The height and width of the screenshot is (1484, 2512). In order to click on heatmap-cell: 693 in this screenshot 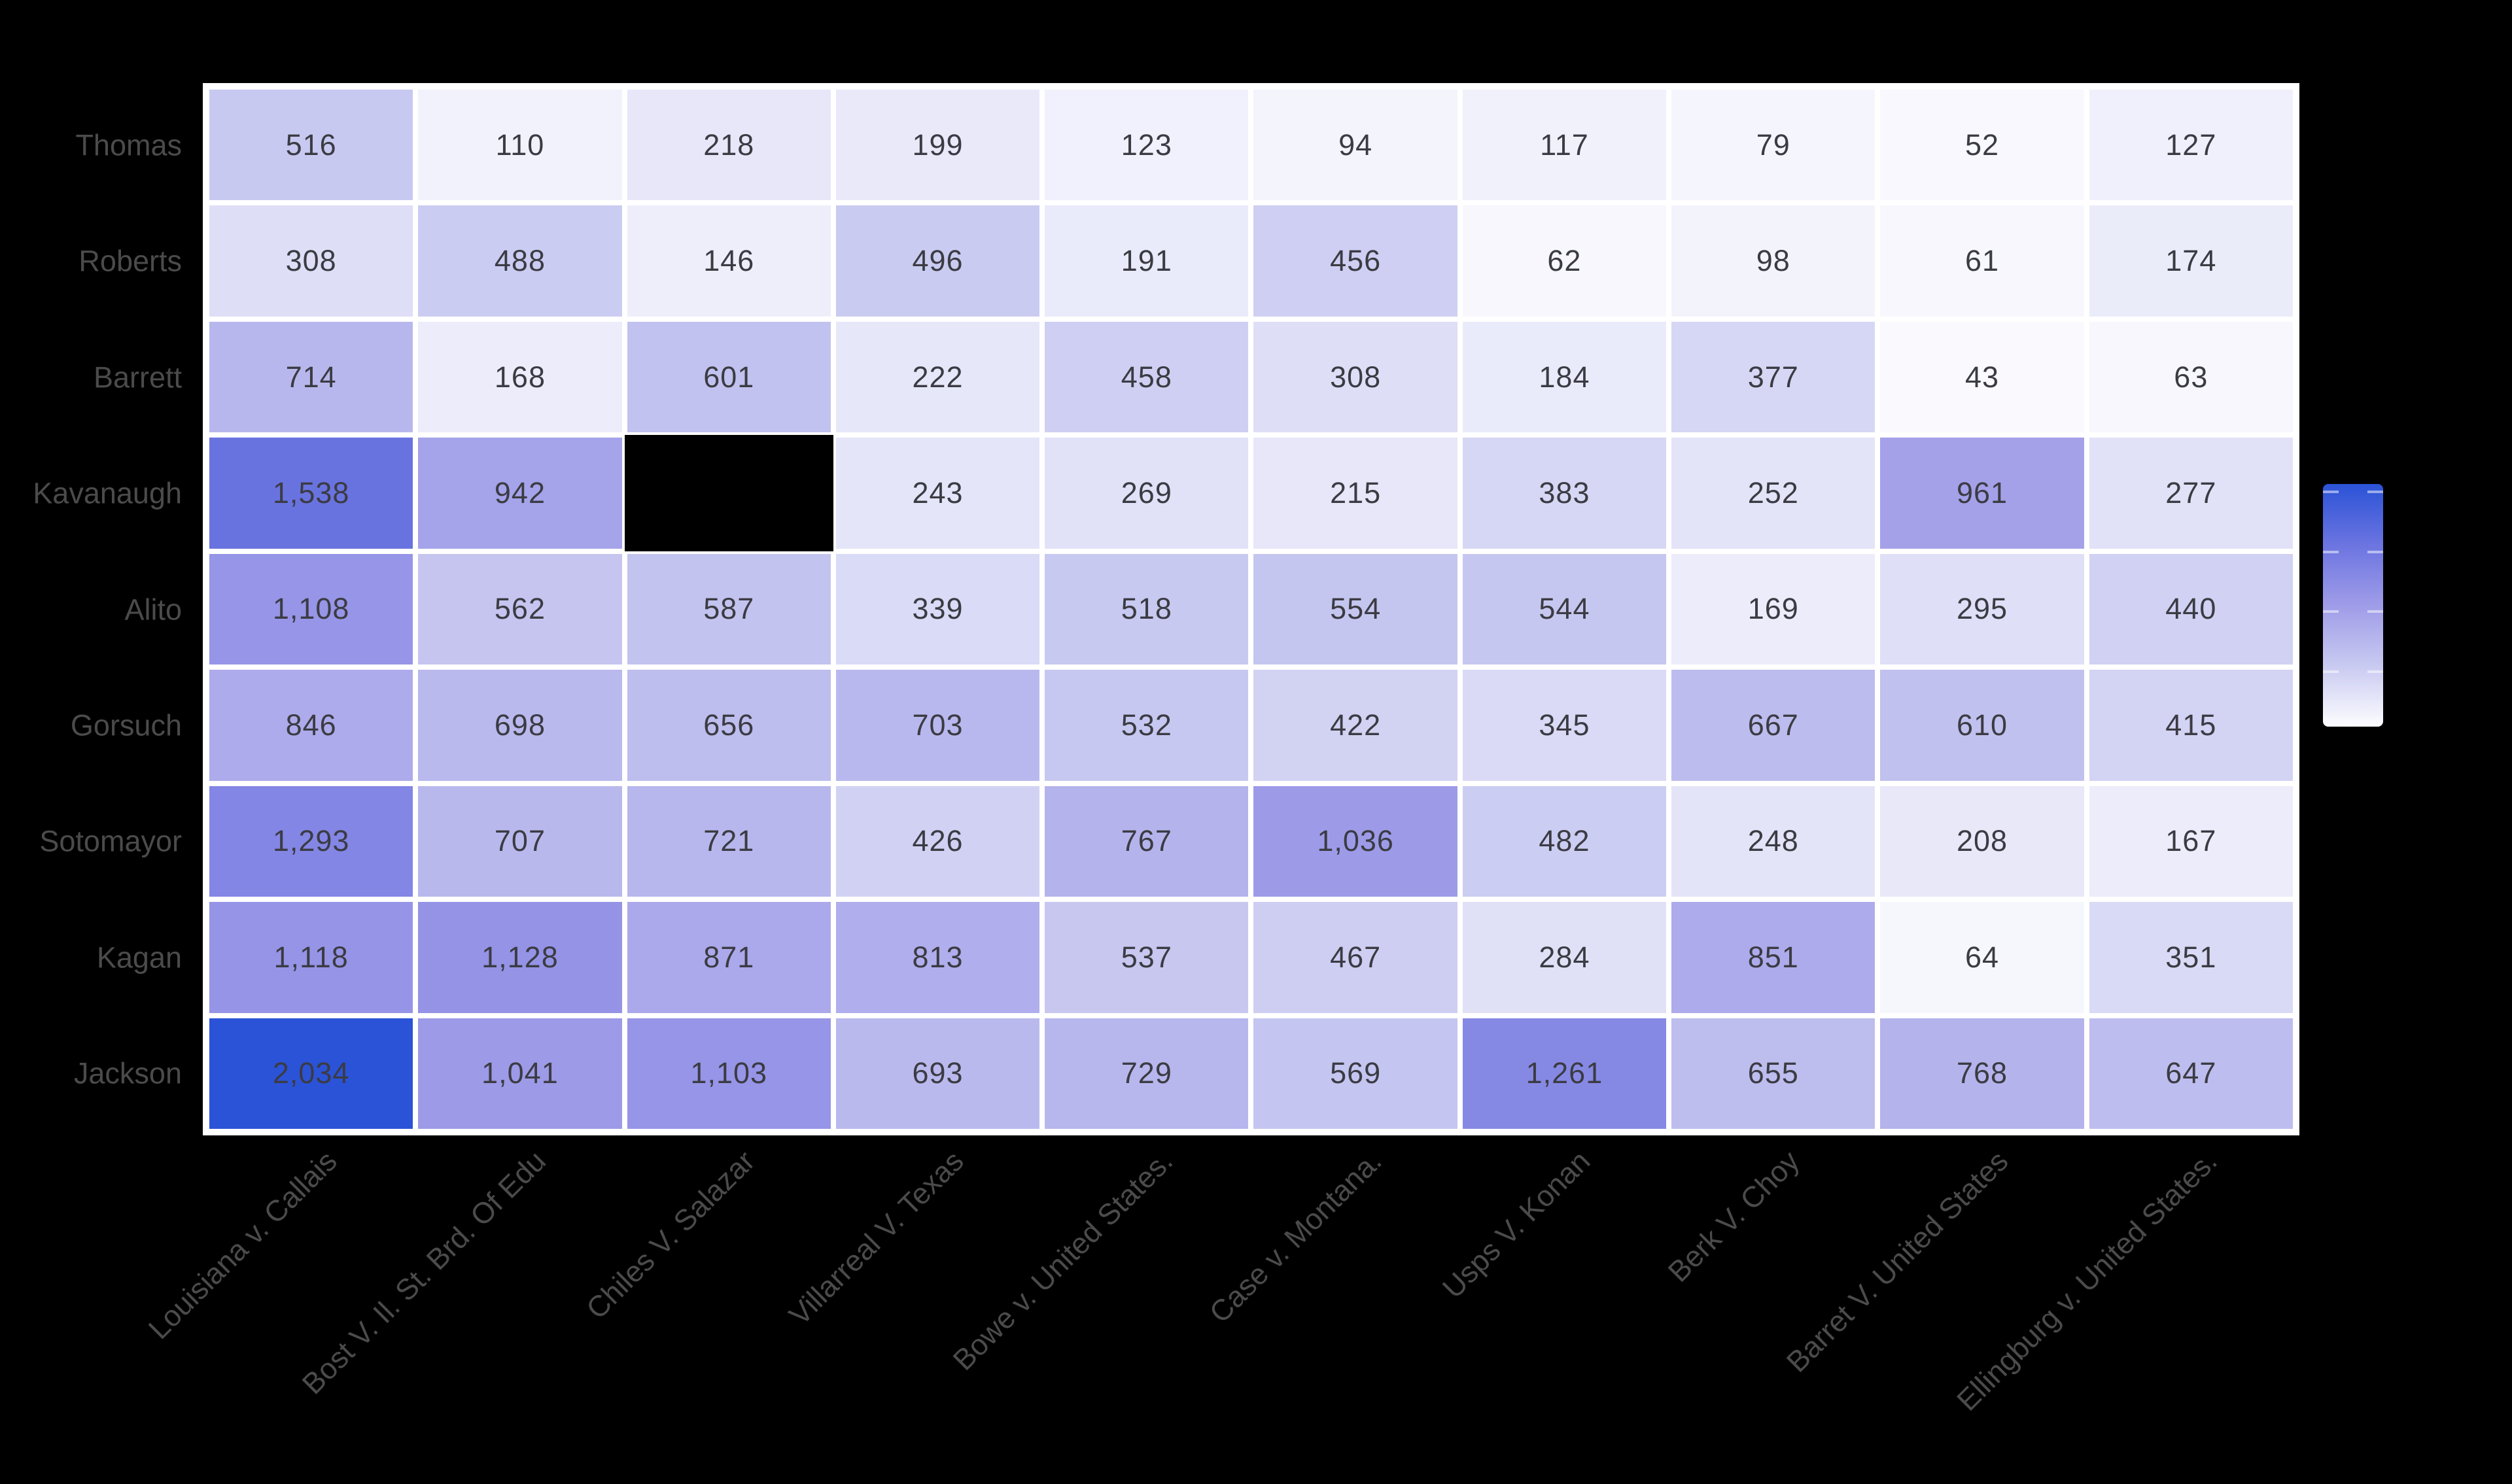, I will do `click(938, 1073)`.